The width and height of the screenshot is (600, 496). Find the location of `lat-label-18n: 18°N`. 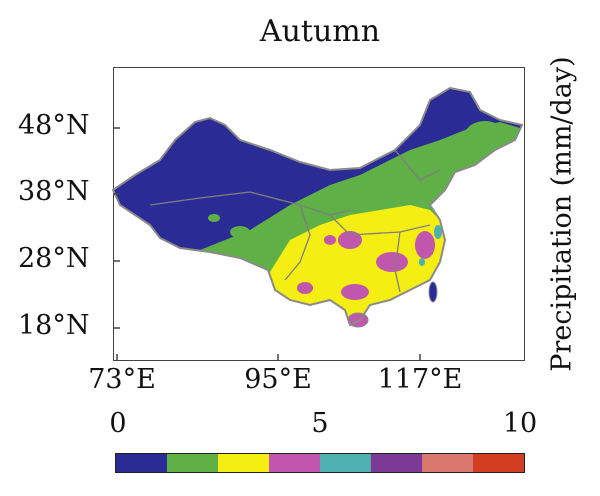

lat-label-18n: 18°N is located at coordinates (54, 325).